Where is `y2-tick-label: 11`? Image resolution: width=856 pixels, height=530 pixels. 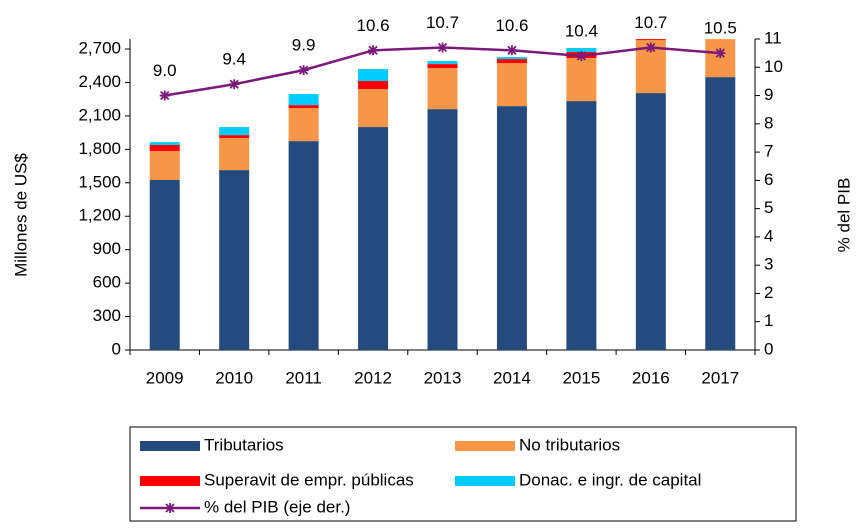
y2-tick-label: 11 is located at coordinates (773, 37).